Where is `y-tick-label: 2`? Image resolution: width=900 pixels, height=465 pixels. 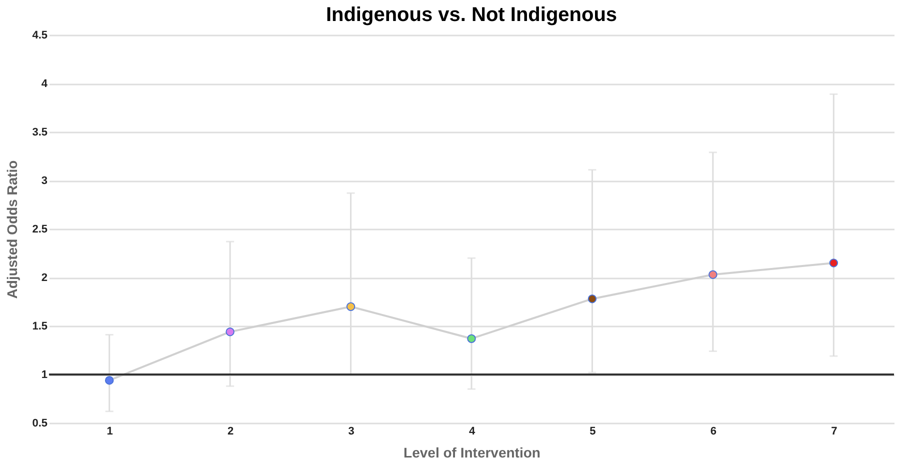
y-tick-label: 2 is located at coordinates (44, 278).